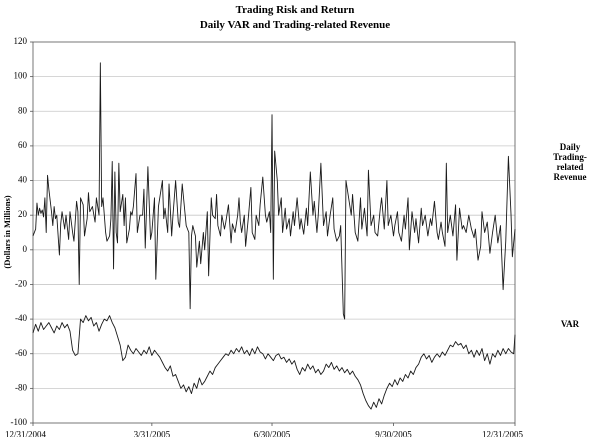 Image resolution: width=596 pixels, height=437 pixels. Describe the element at coordinates (19, 422) in the screenshot. I see `y-tick-label: -100` at that location.